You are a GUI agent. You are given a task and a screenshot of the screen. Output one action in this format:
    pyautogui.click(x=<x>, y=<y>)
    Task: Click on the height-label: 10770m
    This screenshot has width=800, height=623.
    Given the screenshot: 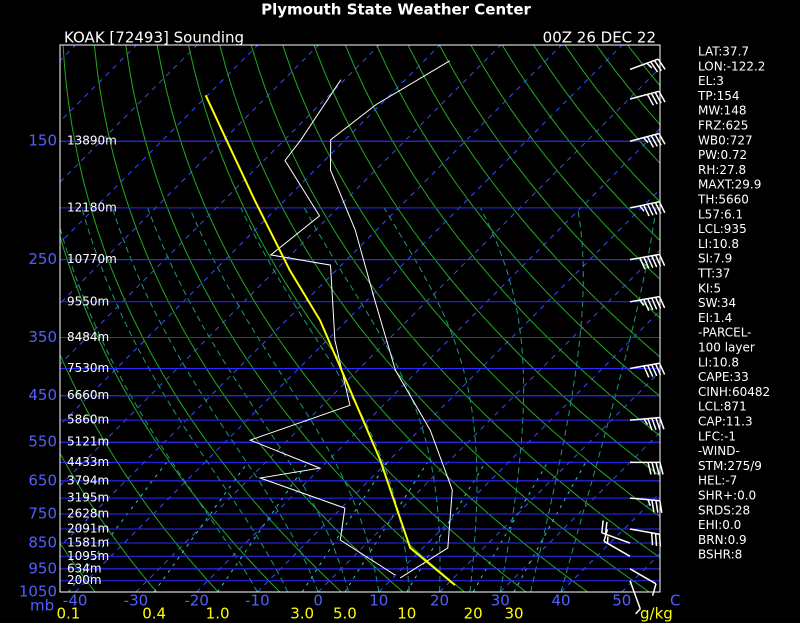 What is the action you would take?
    pyautogui.click(x=92, y=259)
    